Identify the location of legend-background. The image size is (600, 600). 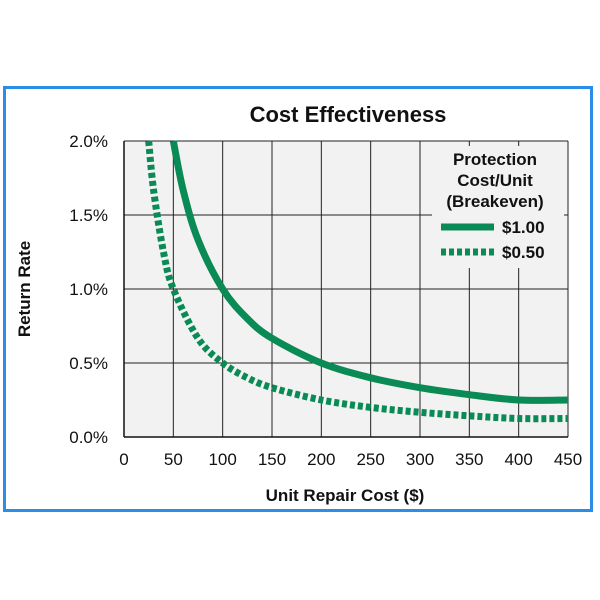
(498, 207).